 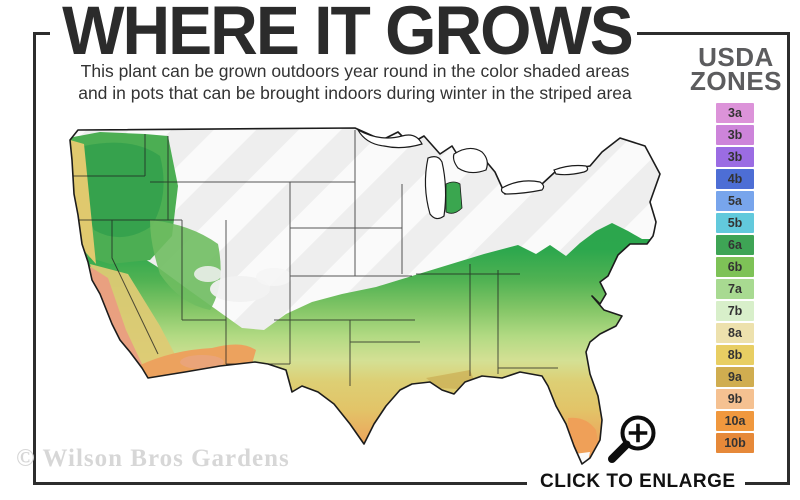 I want to click on zone-chip-5a-4: 5a, so click(x=735, y=201).